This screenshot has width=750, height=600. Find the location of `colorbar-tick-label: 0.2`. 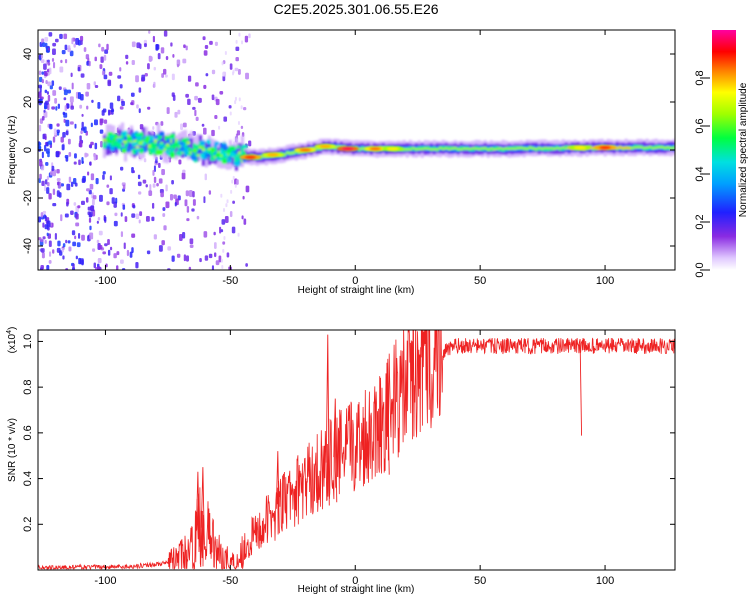

colorbar-tick-label: 0.2 is located at coordinates (700, 221).